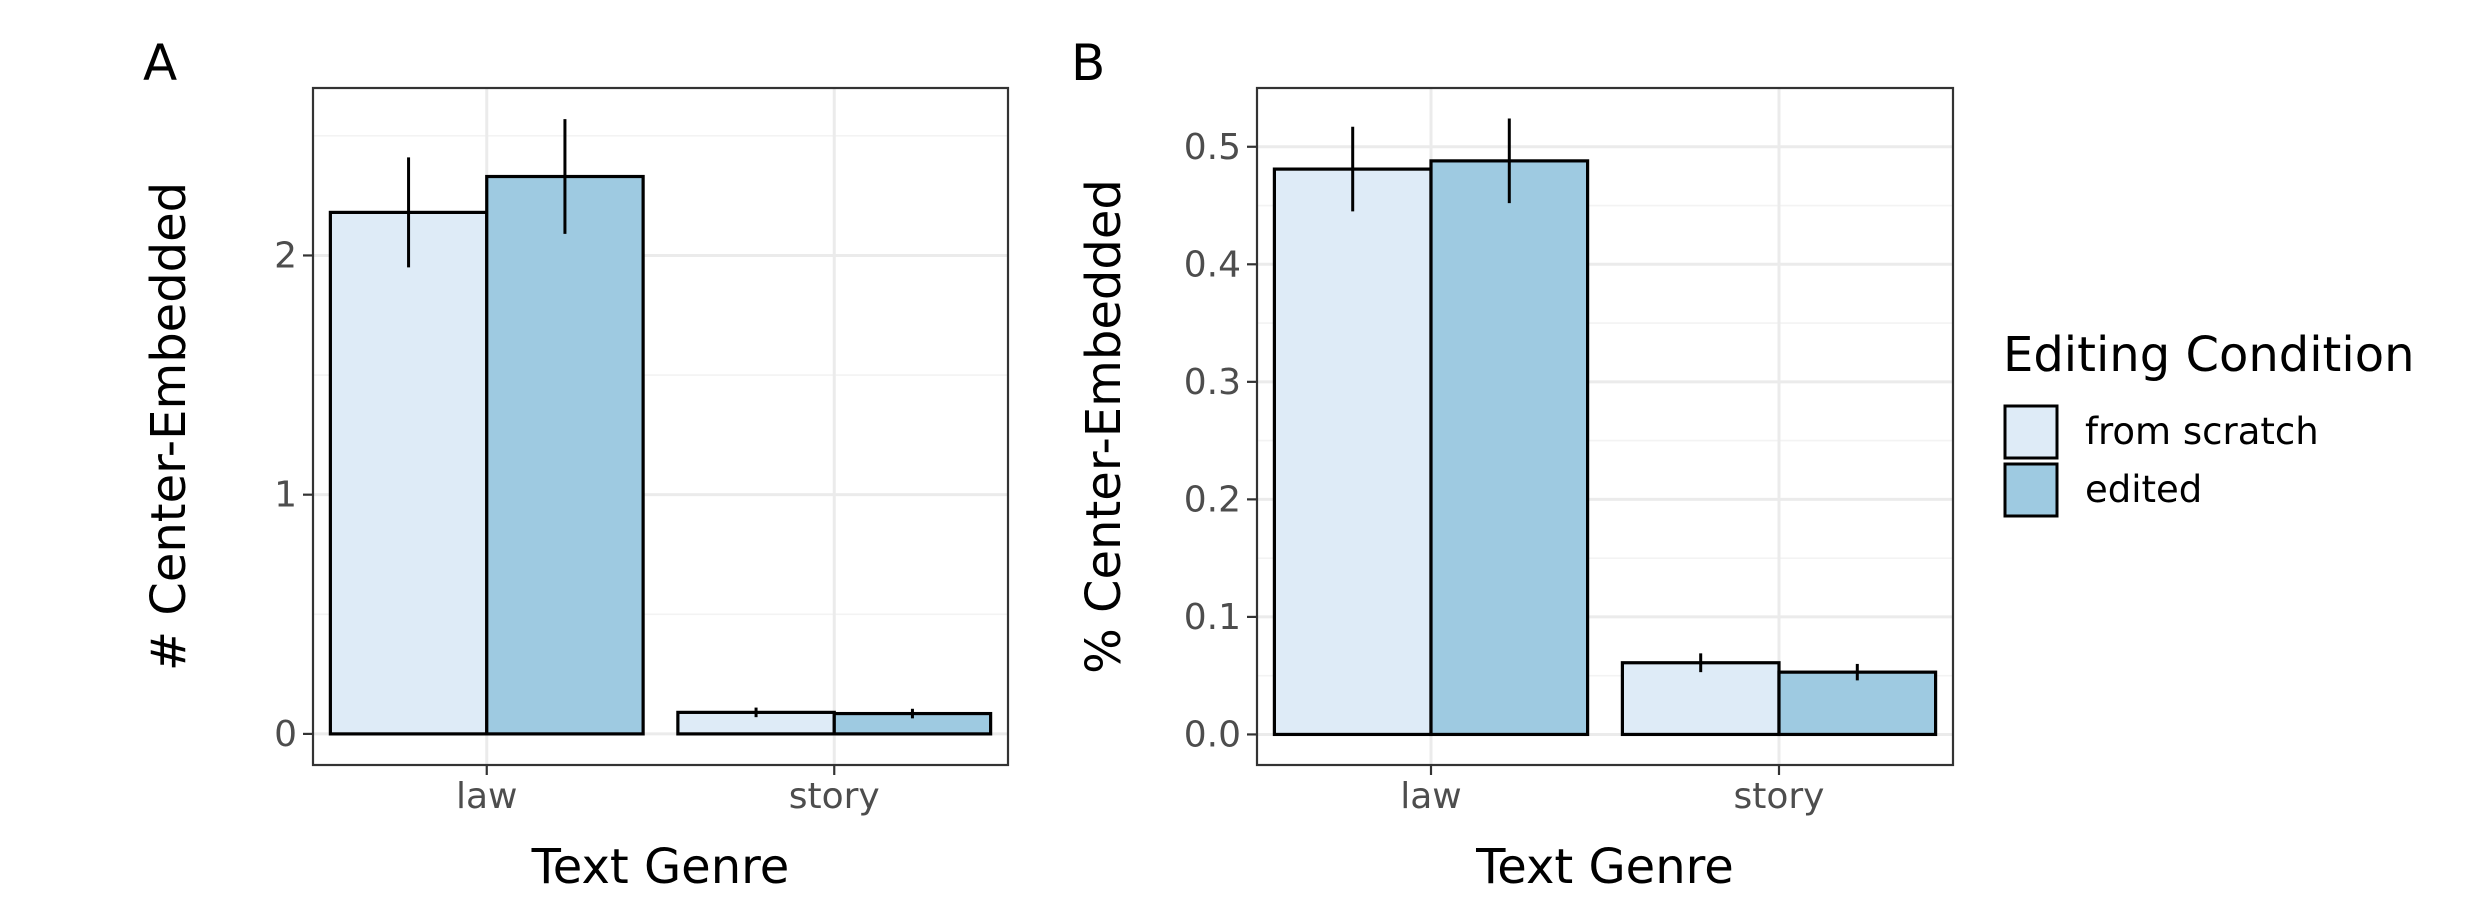 The height and width of the screenshot is (914, 2466). Describe the element at coordinates (285, 734) in the screenshot. I see `y-tick-label: 0` at that location.